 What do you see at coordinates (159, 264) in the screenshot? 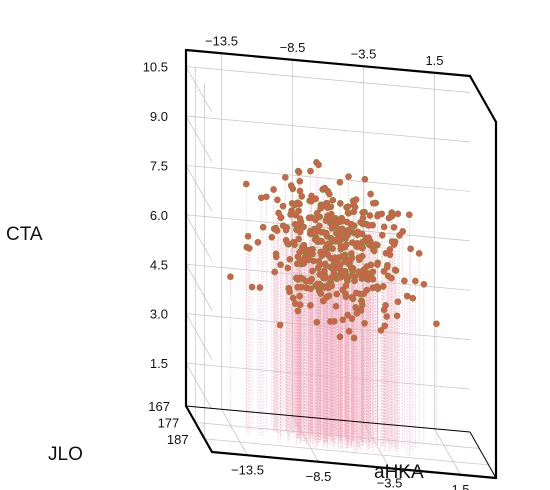
I see `z-tick-label: 4.5` at bounding box center [159, 264].